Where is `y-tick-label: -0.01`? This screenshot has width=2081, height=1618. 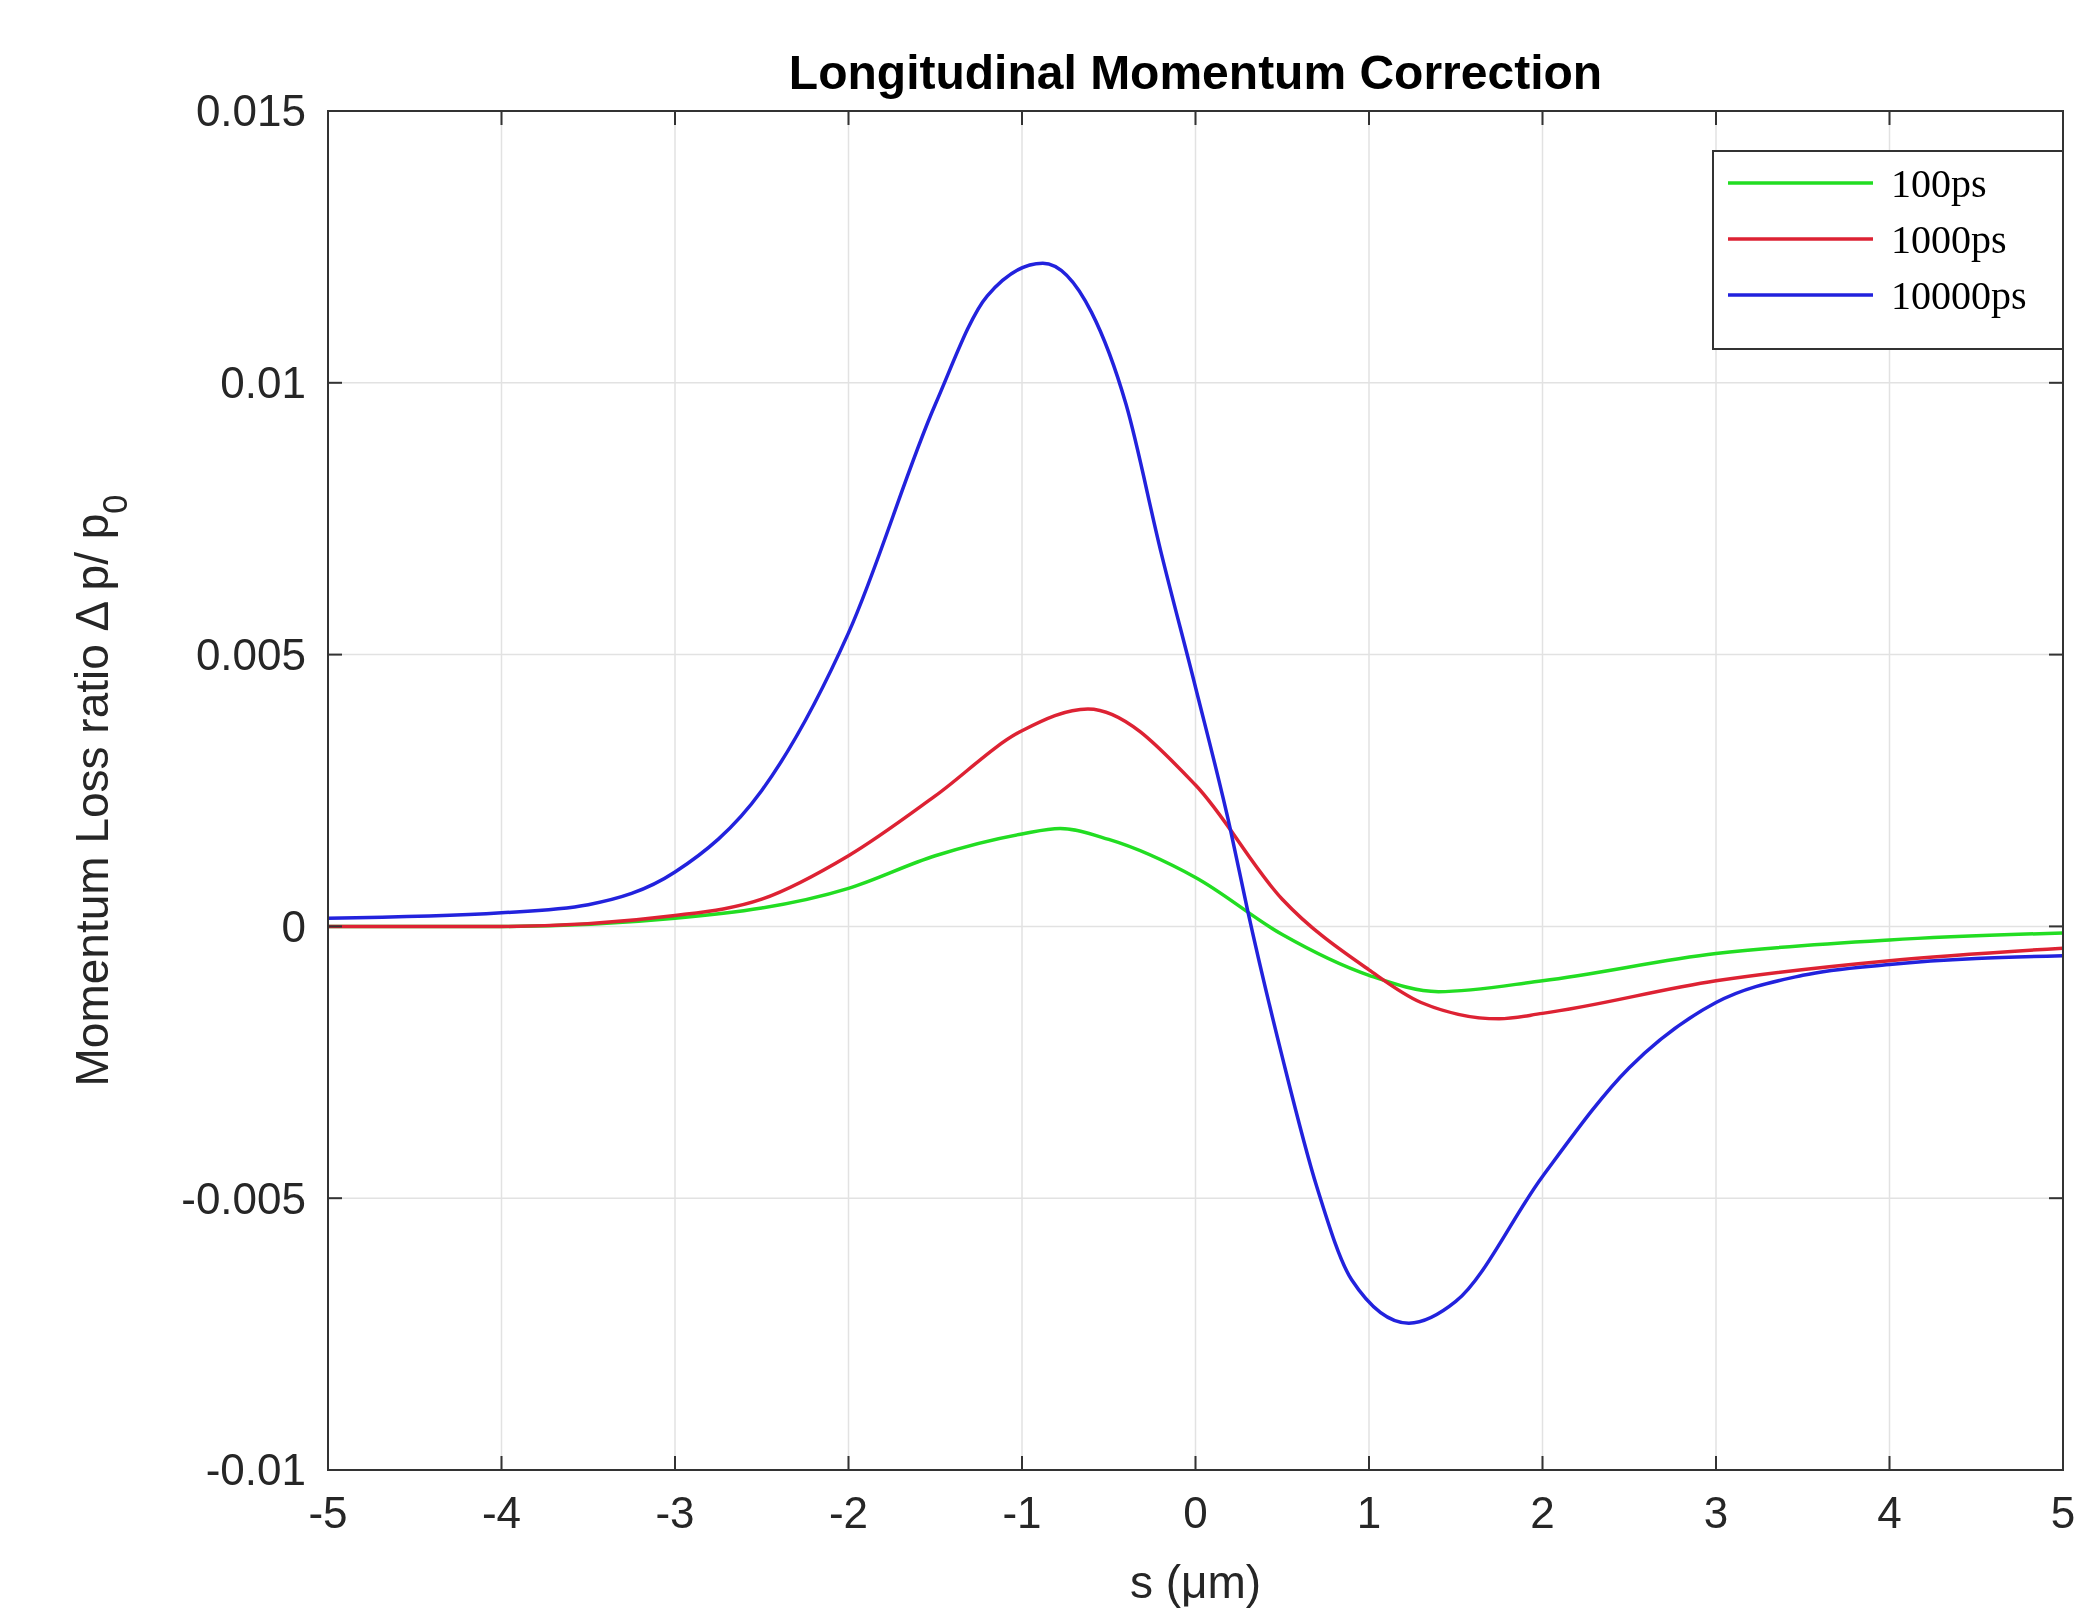
y-tick-label: -0.01 is located at coordinates (255, 1470).